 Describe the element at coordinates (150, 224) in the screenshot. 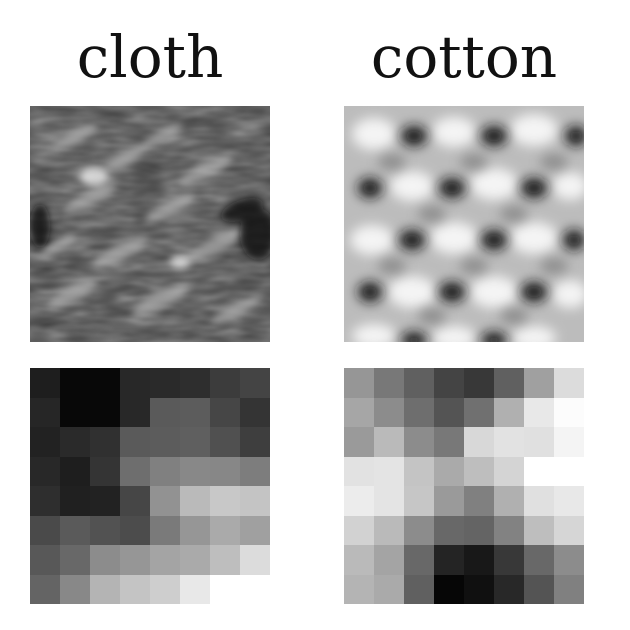

I see `cloth-texture-image` at that location.